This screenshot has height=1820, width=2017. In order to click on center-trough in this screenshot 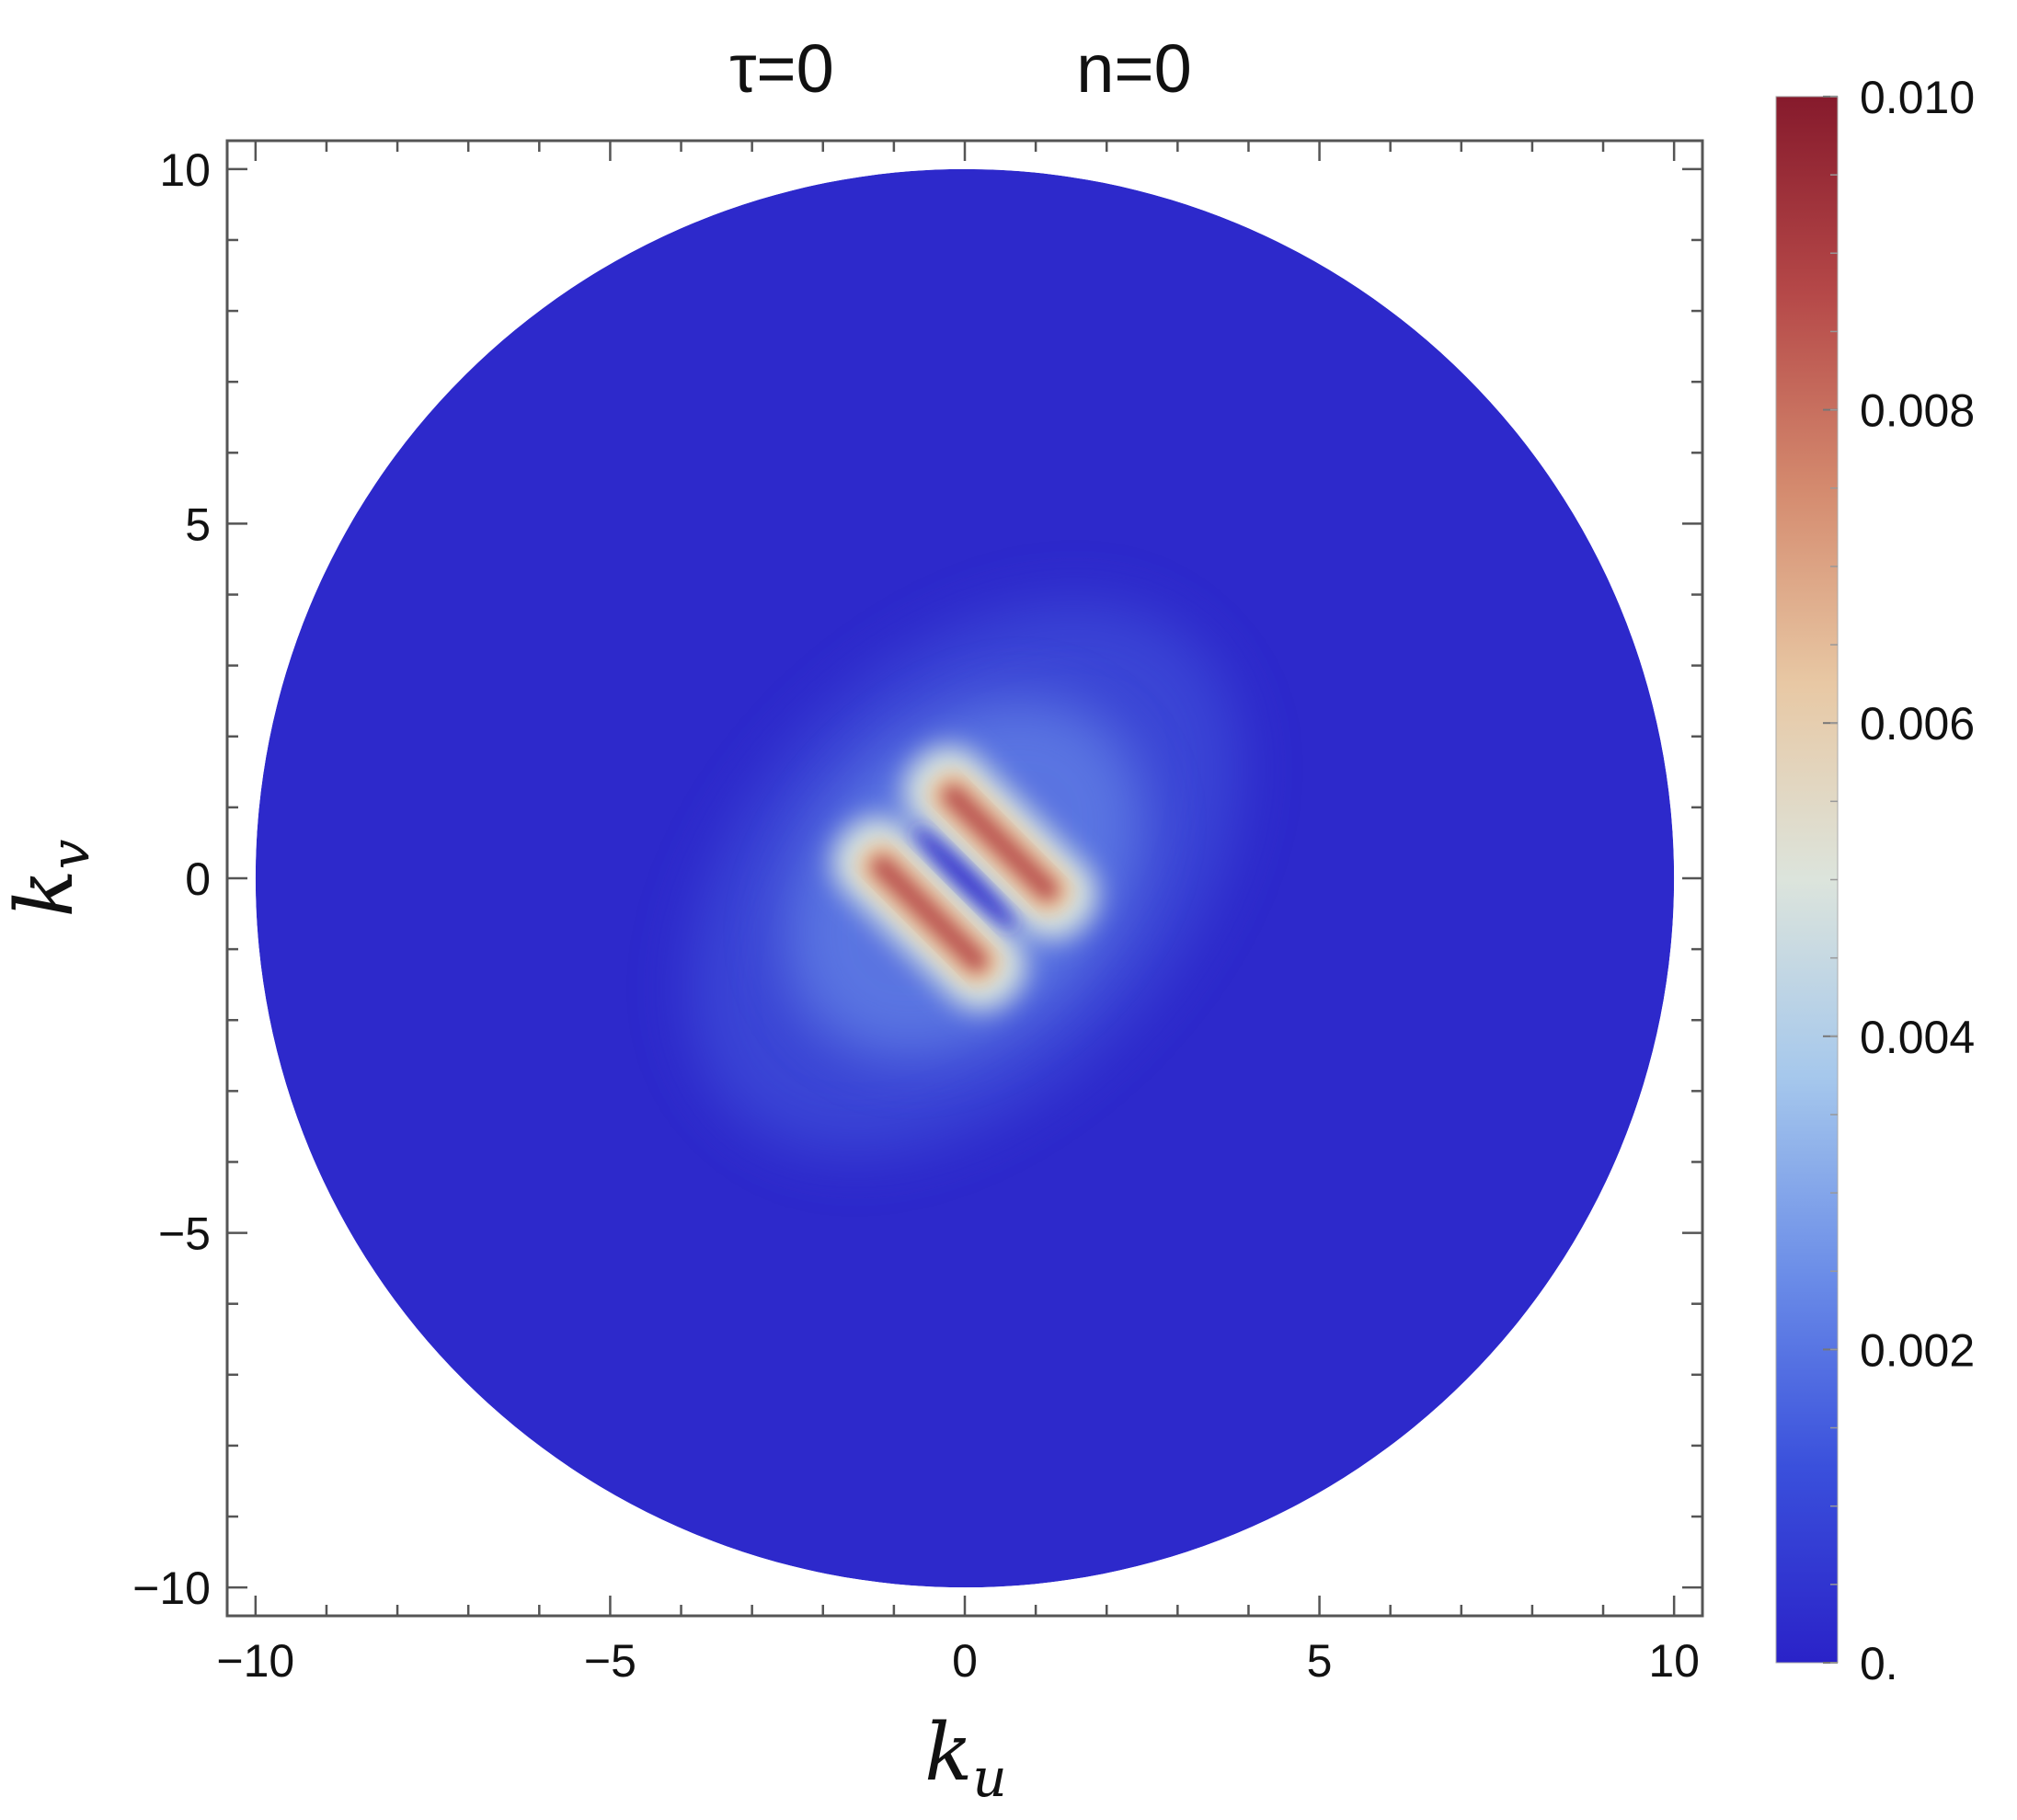, I will do `click(964, 878)`.